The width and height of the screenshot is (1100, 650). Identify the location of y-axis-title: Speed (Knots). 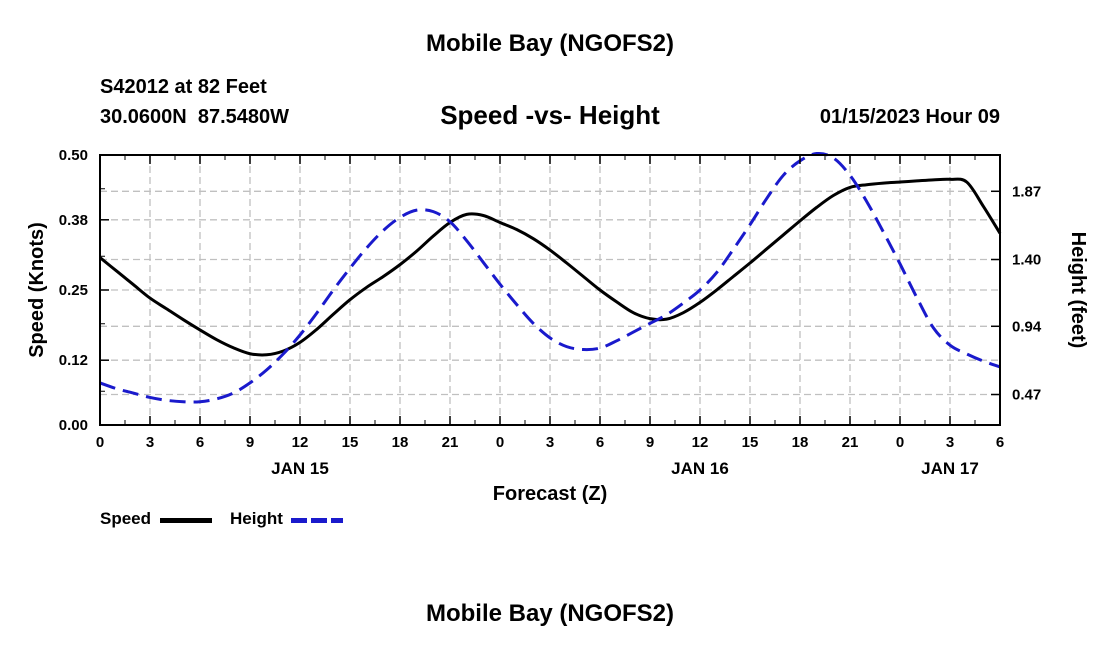
(37, 290).